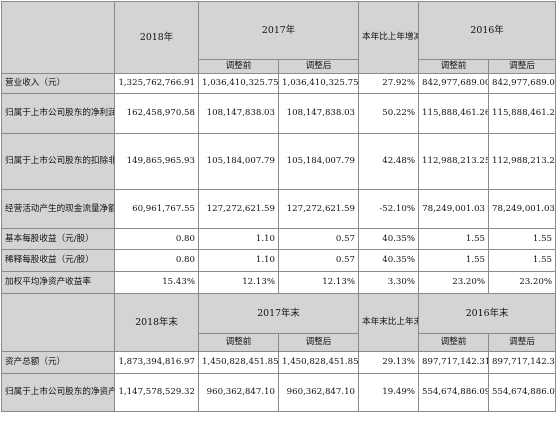  I want to click on value-2016-after: 112,988,213.25, so click(522, 161).